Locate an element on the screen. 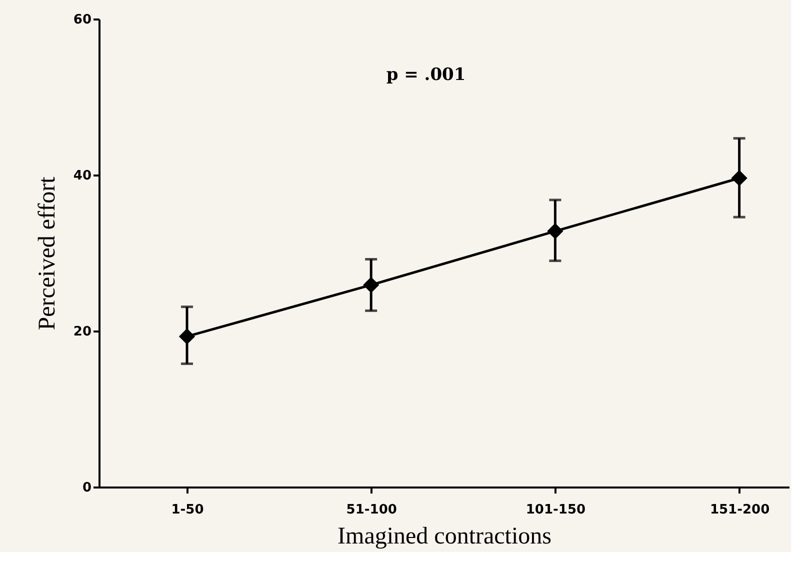 The width and height of the screenshot is (800, 566). x-axis-title: Imagined contractions is located at coordinates (445, 537).